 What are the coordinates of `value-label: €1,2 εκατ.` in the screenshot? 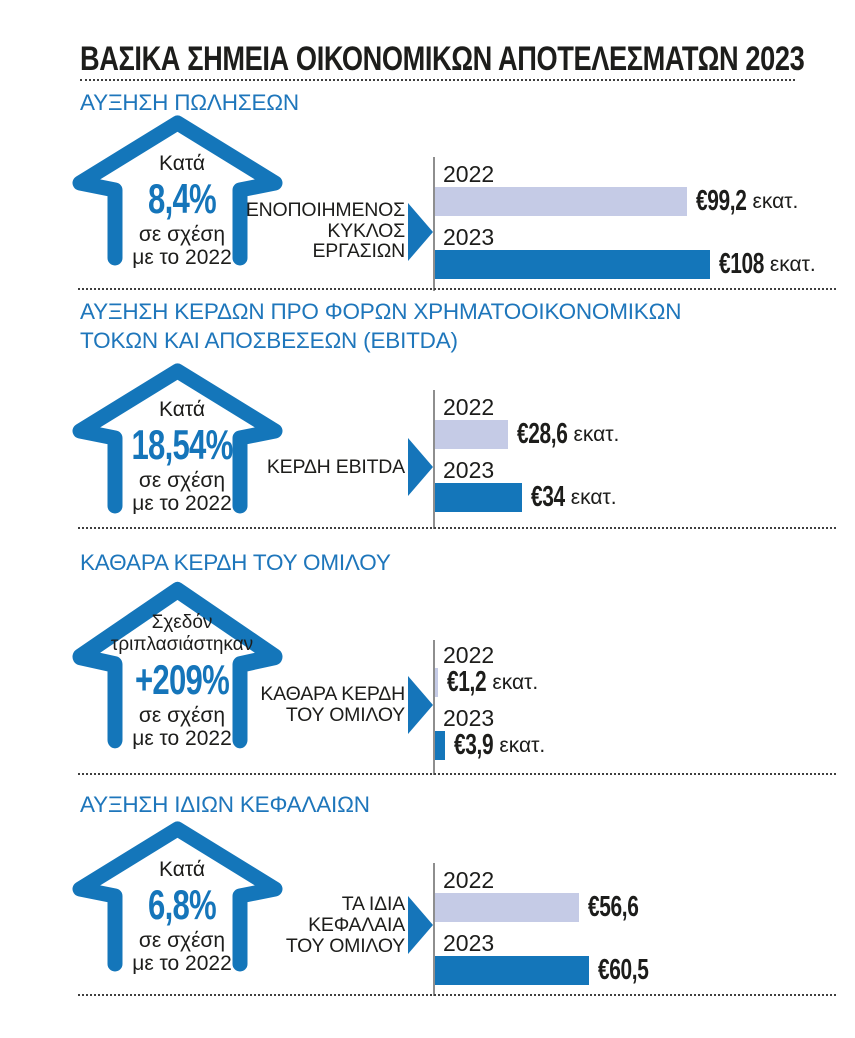 It's located at (493, 682).